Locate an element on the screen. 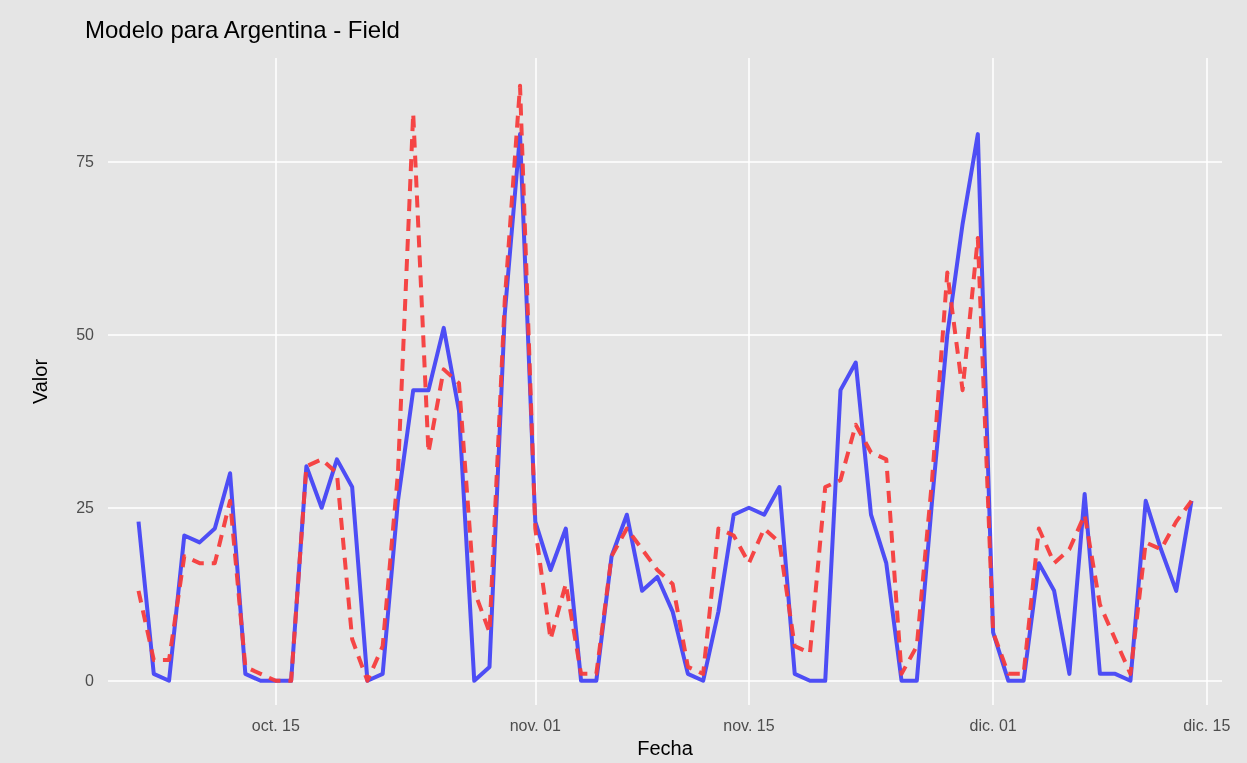 The width and height of the screenshot is (1247, 763). x-tick-label: dic. 01 is located at coordinates (993, 725).